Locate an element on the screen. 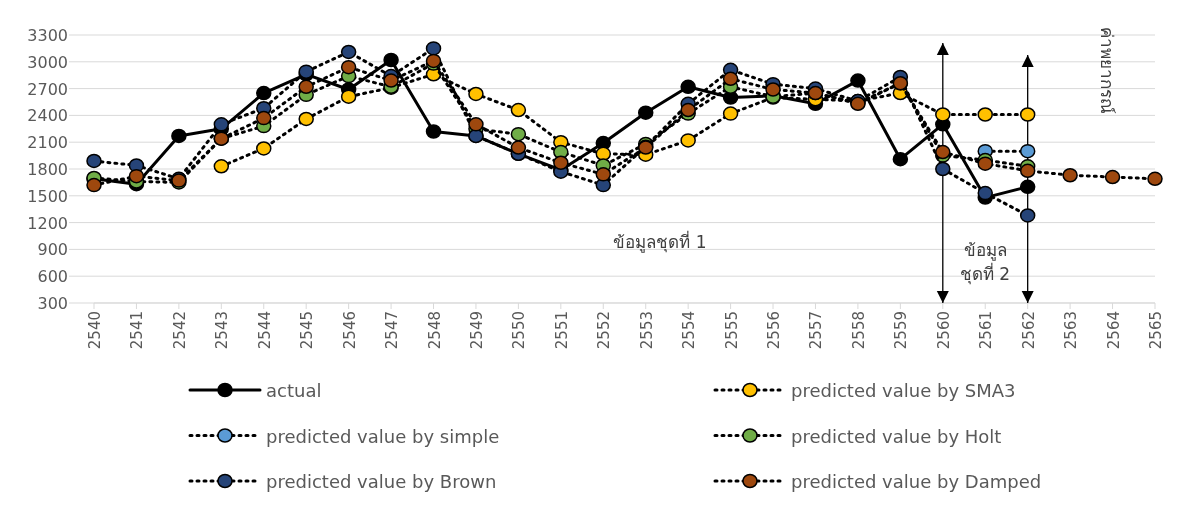 This screenshot has height=513, width=1178. x-tick-label: 2562 is located at coordinates (1028, 330).